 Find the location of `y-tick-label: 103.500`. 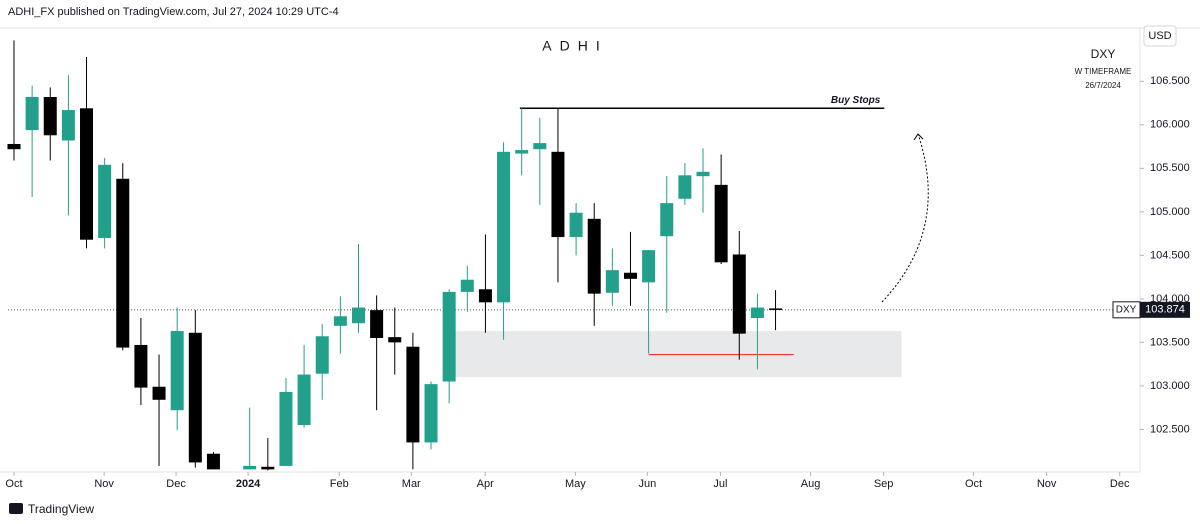

y-tick-label: 103.500 is located at coordinates (1170, 342).